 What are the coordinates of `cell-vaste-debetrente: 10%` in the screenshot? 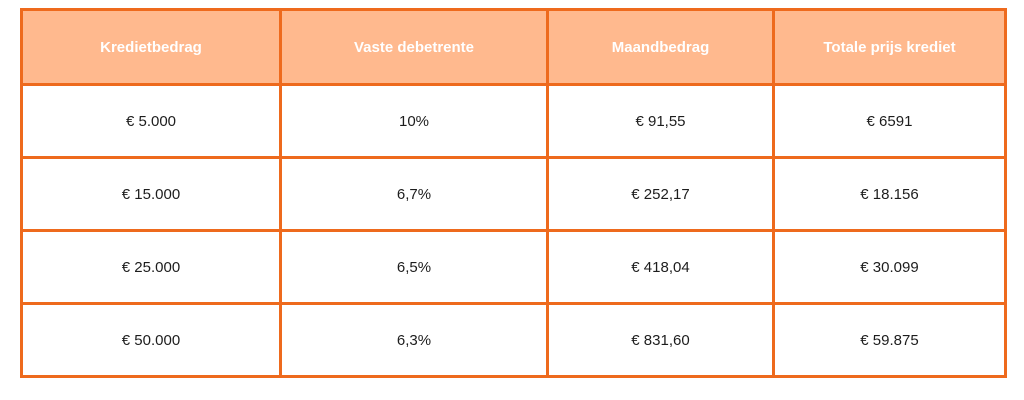 It's located at (414, 121).